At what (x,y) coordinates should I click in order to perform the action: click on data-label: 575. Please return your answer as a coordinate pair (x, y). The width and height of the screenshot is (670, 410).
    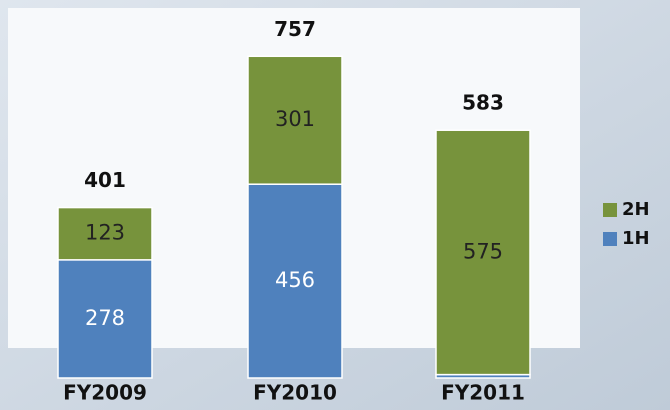
    Looking at the image, I should click on (483, 251).